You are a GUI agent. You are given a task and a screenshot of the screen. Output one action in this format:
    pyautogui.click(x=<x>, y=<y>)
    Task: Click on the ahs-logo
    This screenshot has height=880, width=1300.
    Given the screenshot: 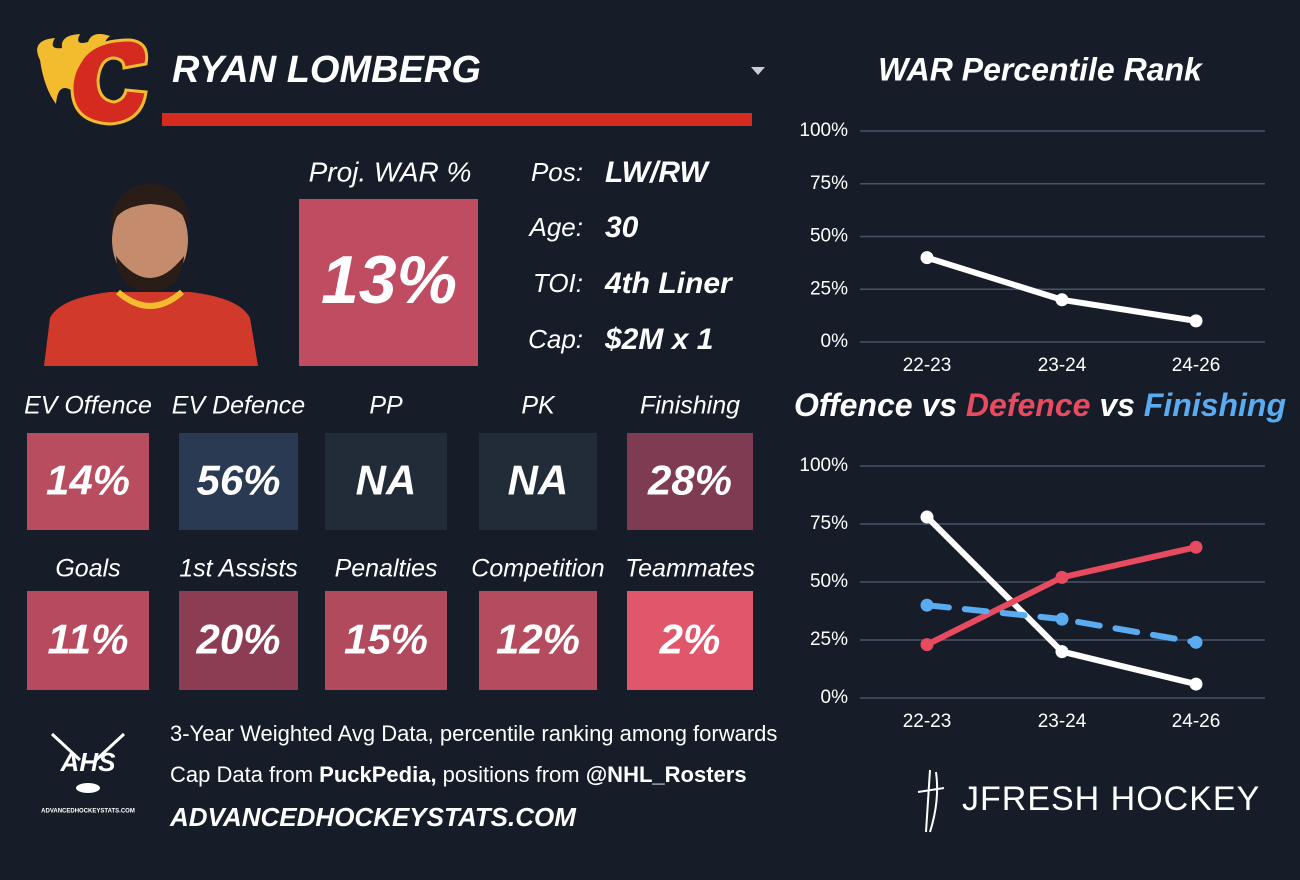 What is the action you would take?
    pyautogui.click(x=88, y=762)
    